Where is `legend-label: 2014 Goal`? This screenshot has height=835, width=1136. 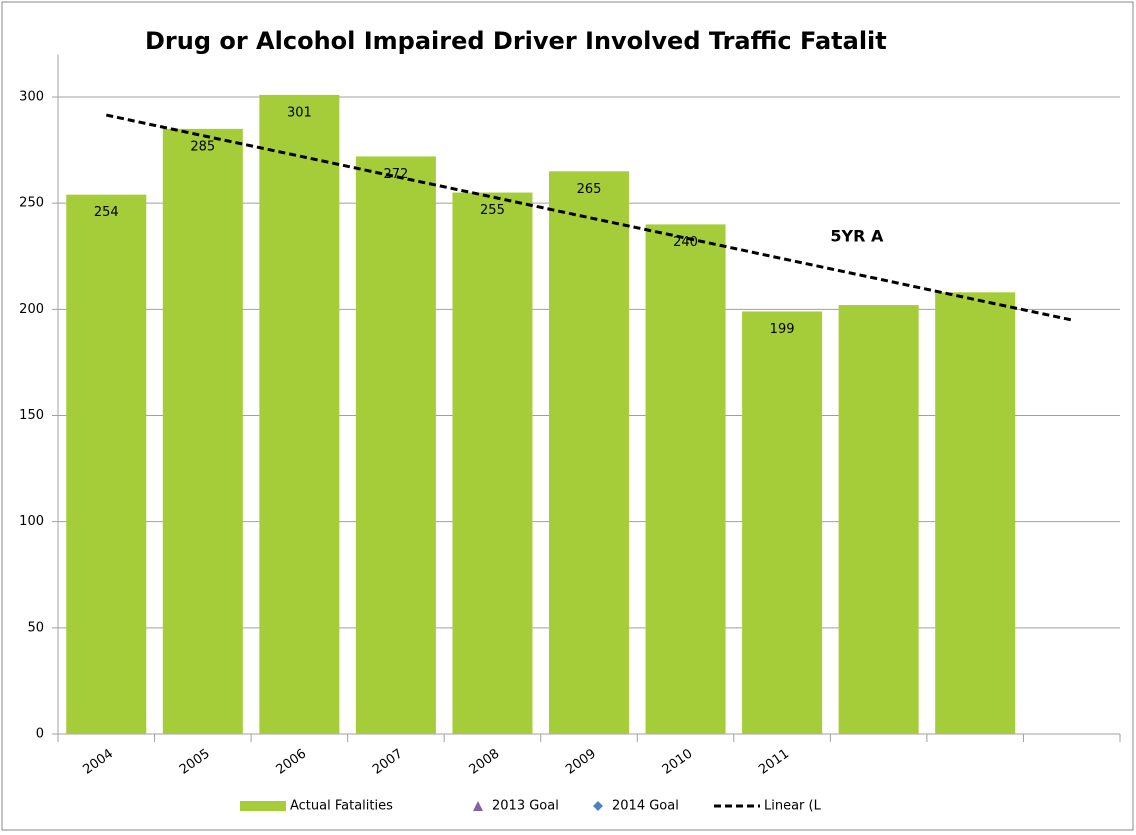
legend-label: 2014 Goal is located at coordinates (645, 806).